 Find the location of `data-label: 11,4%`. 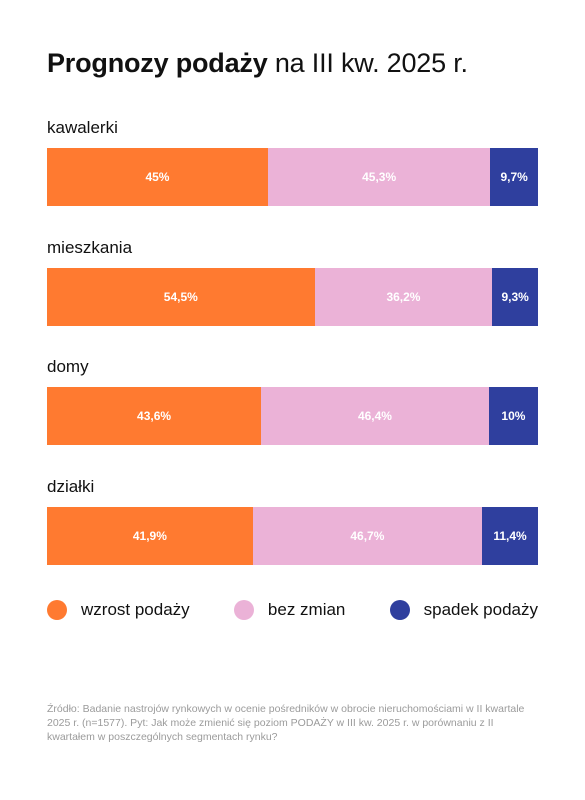

data-label: 11,4% is located at coordinates (510, 536).